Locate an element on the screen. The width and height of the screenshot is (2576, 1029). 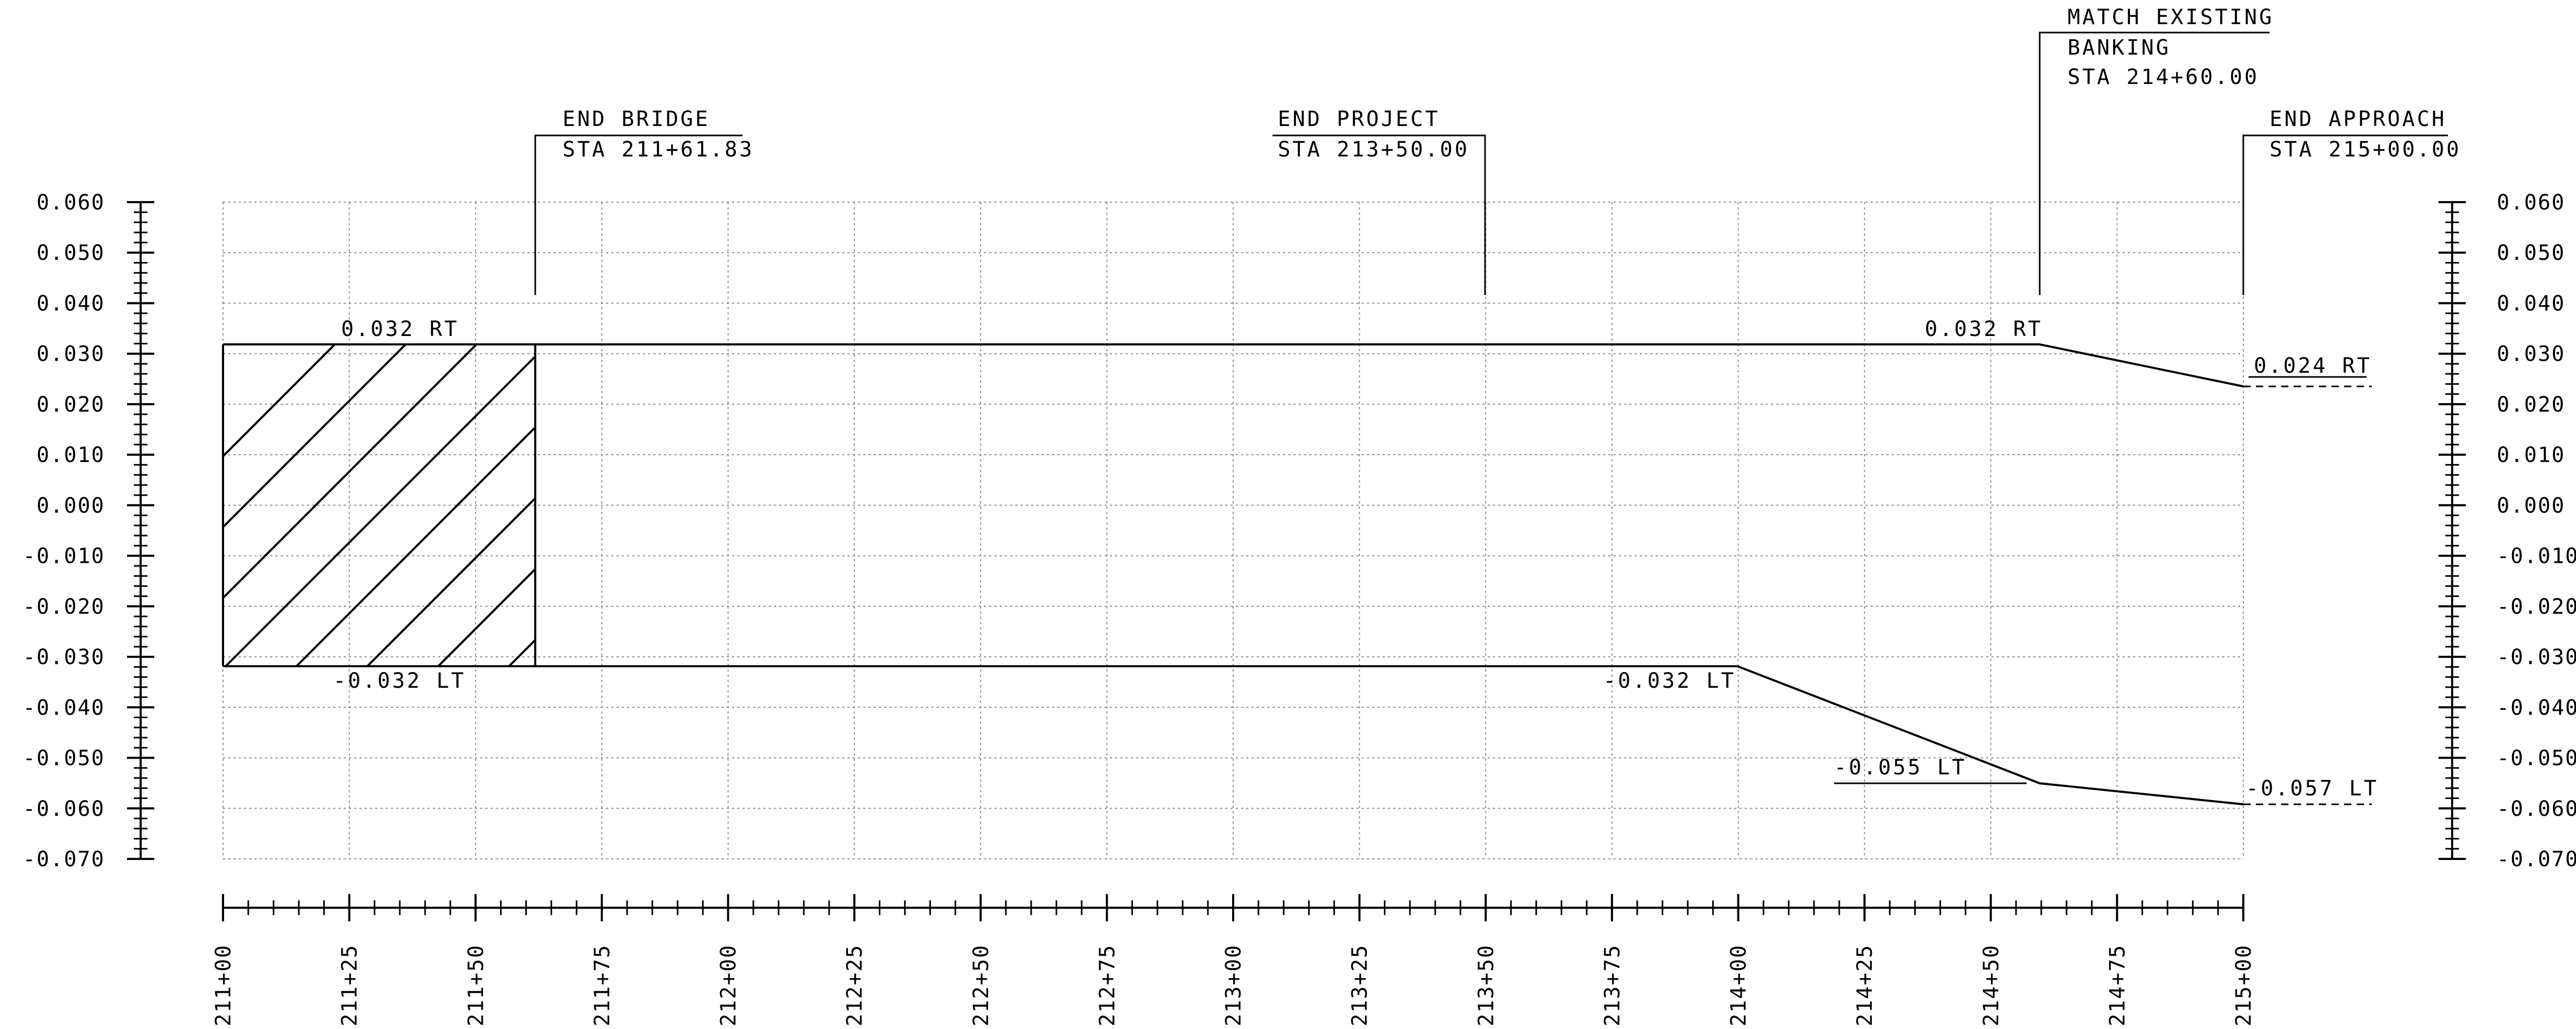
lt-profile-line is located at coordinates (1233, 735).